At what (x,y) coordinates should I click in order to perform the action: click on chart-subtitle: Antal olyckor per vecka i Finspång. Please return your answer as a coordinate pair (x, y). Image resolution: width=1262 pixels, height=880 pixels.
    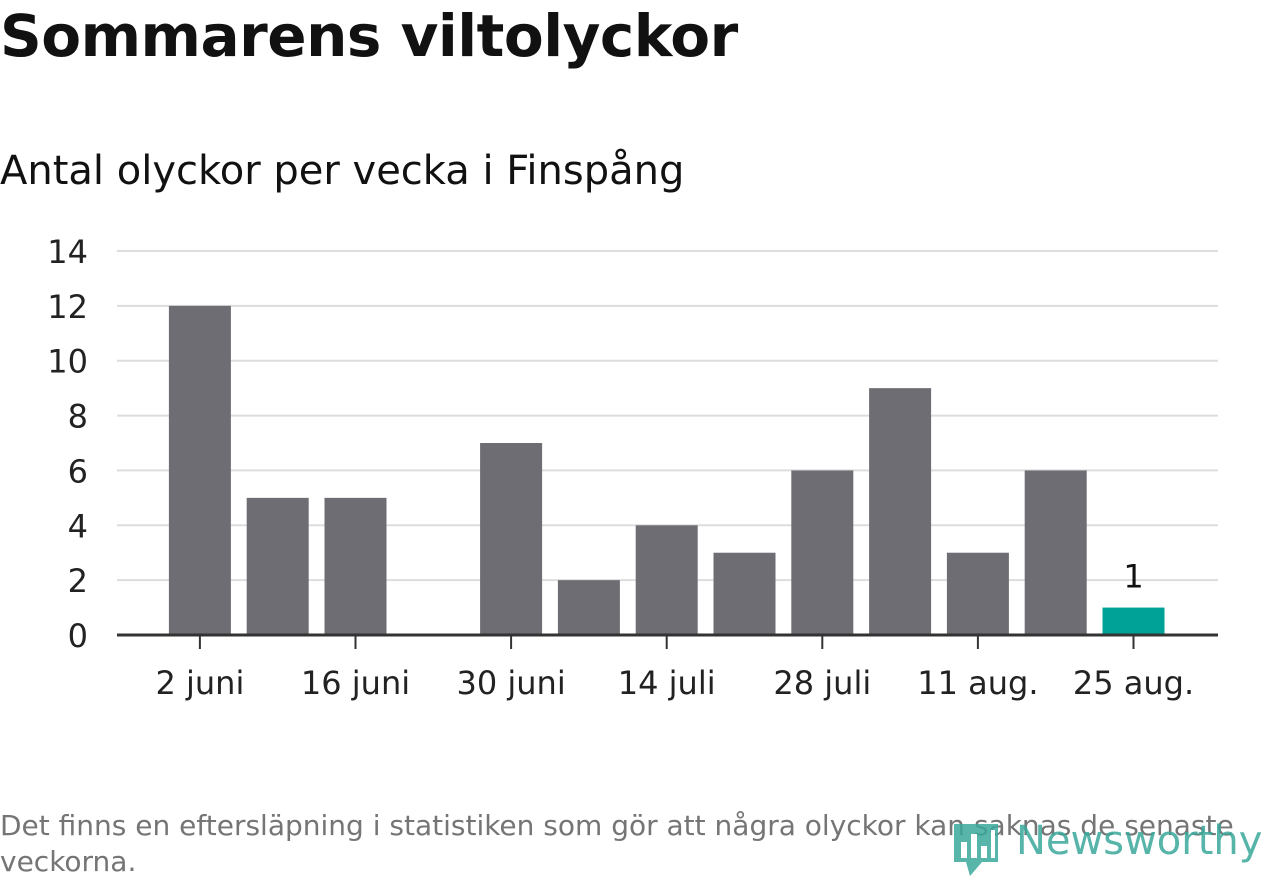
    Looking at the image, I should click on (342, 171).